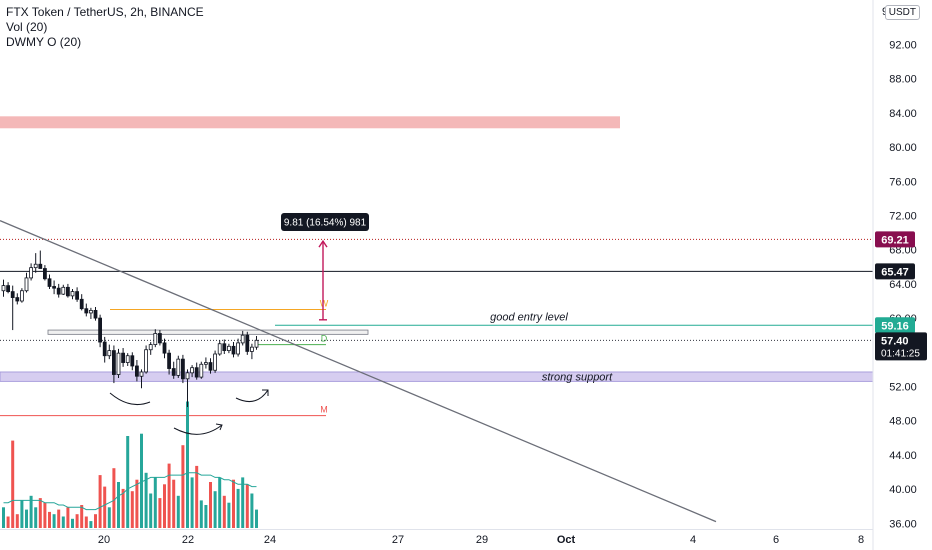  Describe the element at coordinates (895, 325) in the screenshot. I see `price-tag-box` at that location.